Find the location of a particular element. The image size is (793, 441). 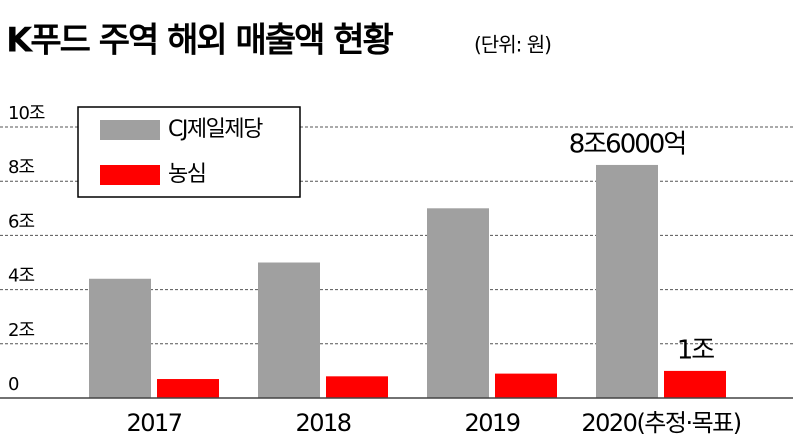

x-tick-label: 2018 is located at coordinates (322, 423).